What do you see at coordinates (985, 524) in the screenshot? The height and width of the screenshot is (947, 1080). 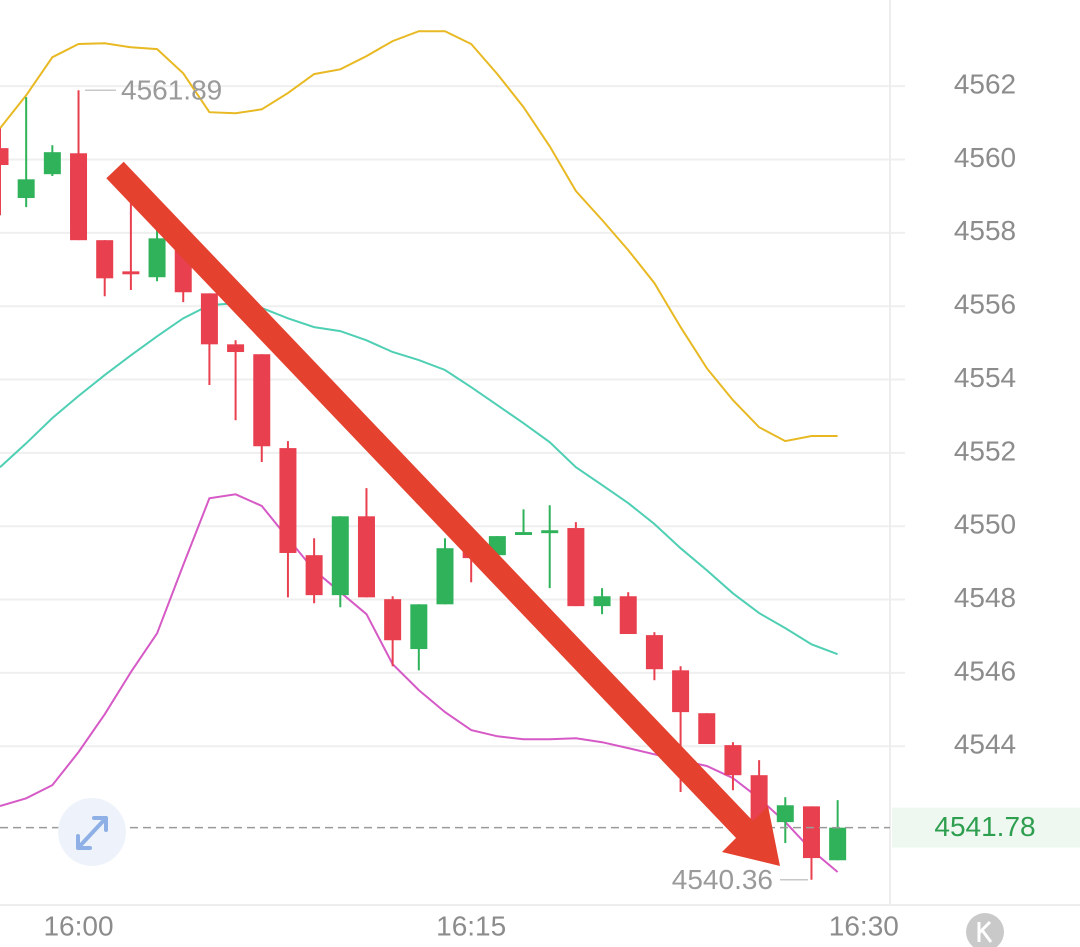 I see `y-tick-label: 4550` at bounding box center [985, 524].